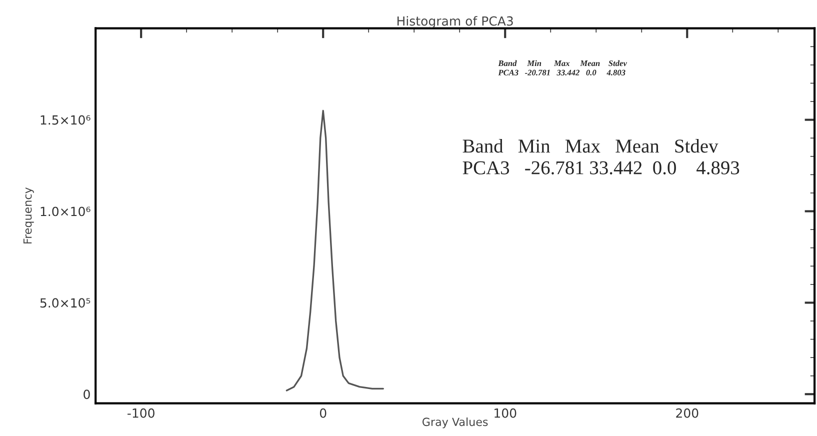  What do you see at coordinates (601, 156) in the screenshot?
I see `annotation: Band Min Max Mean Stdev PCA3 -26.781 33.442 0.0 4.893` at bounding box center [601, 156].